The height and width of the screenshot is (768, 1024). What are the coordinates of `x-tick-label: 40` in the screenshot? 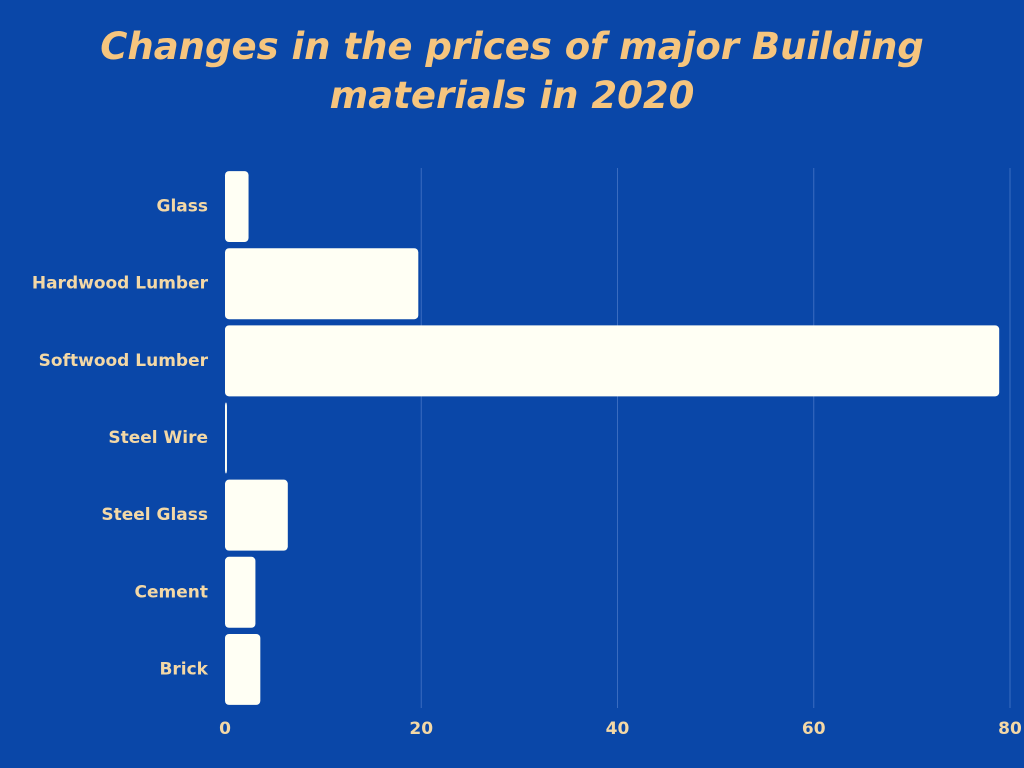 It's located at (618, 729).